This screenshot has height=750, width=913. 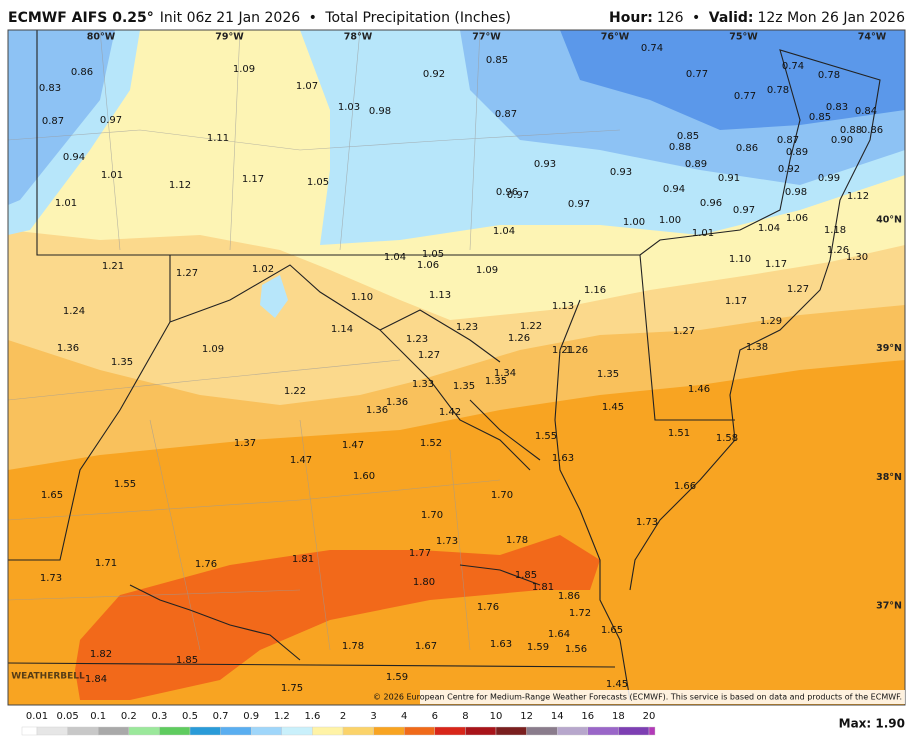 I want to click on precip-value: 1.22, so click(x=295, y=391).